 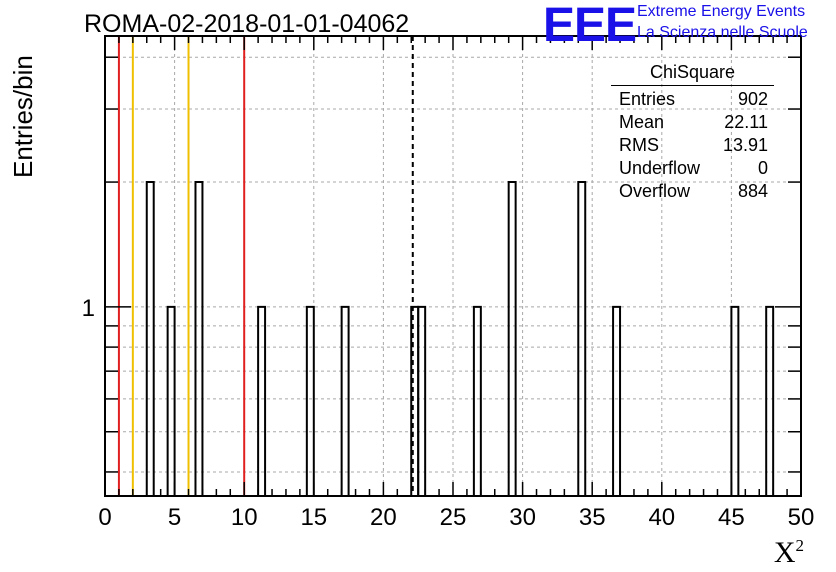 What do you see at coordinates (313, 517) in the screenshot?
I see `x-tick-label: 15` at bounding box center [313, 517].